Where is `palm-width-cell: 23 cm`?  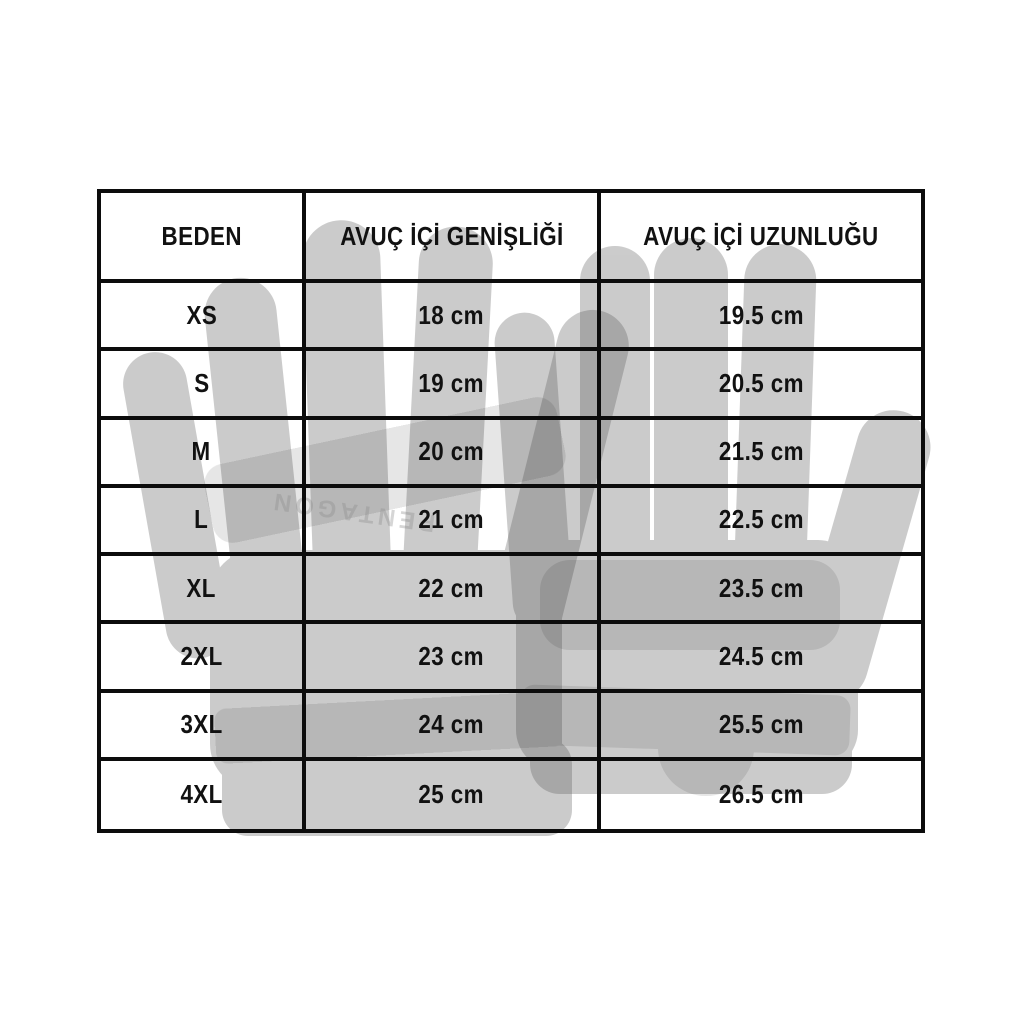 palm-width-cell: 23 cm is located at coordinates (454, 656).